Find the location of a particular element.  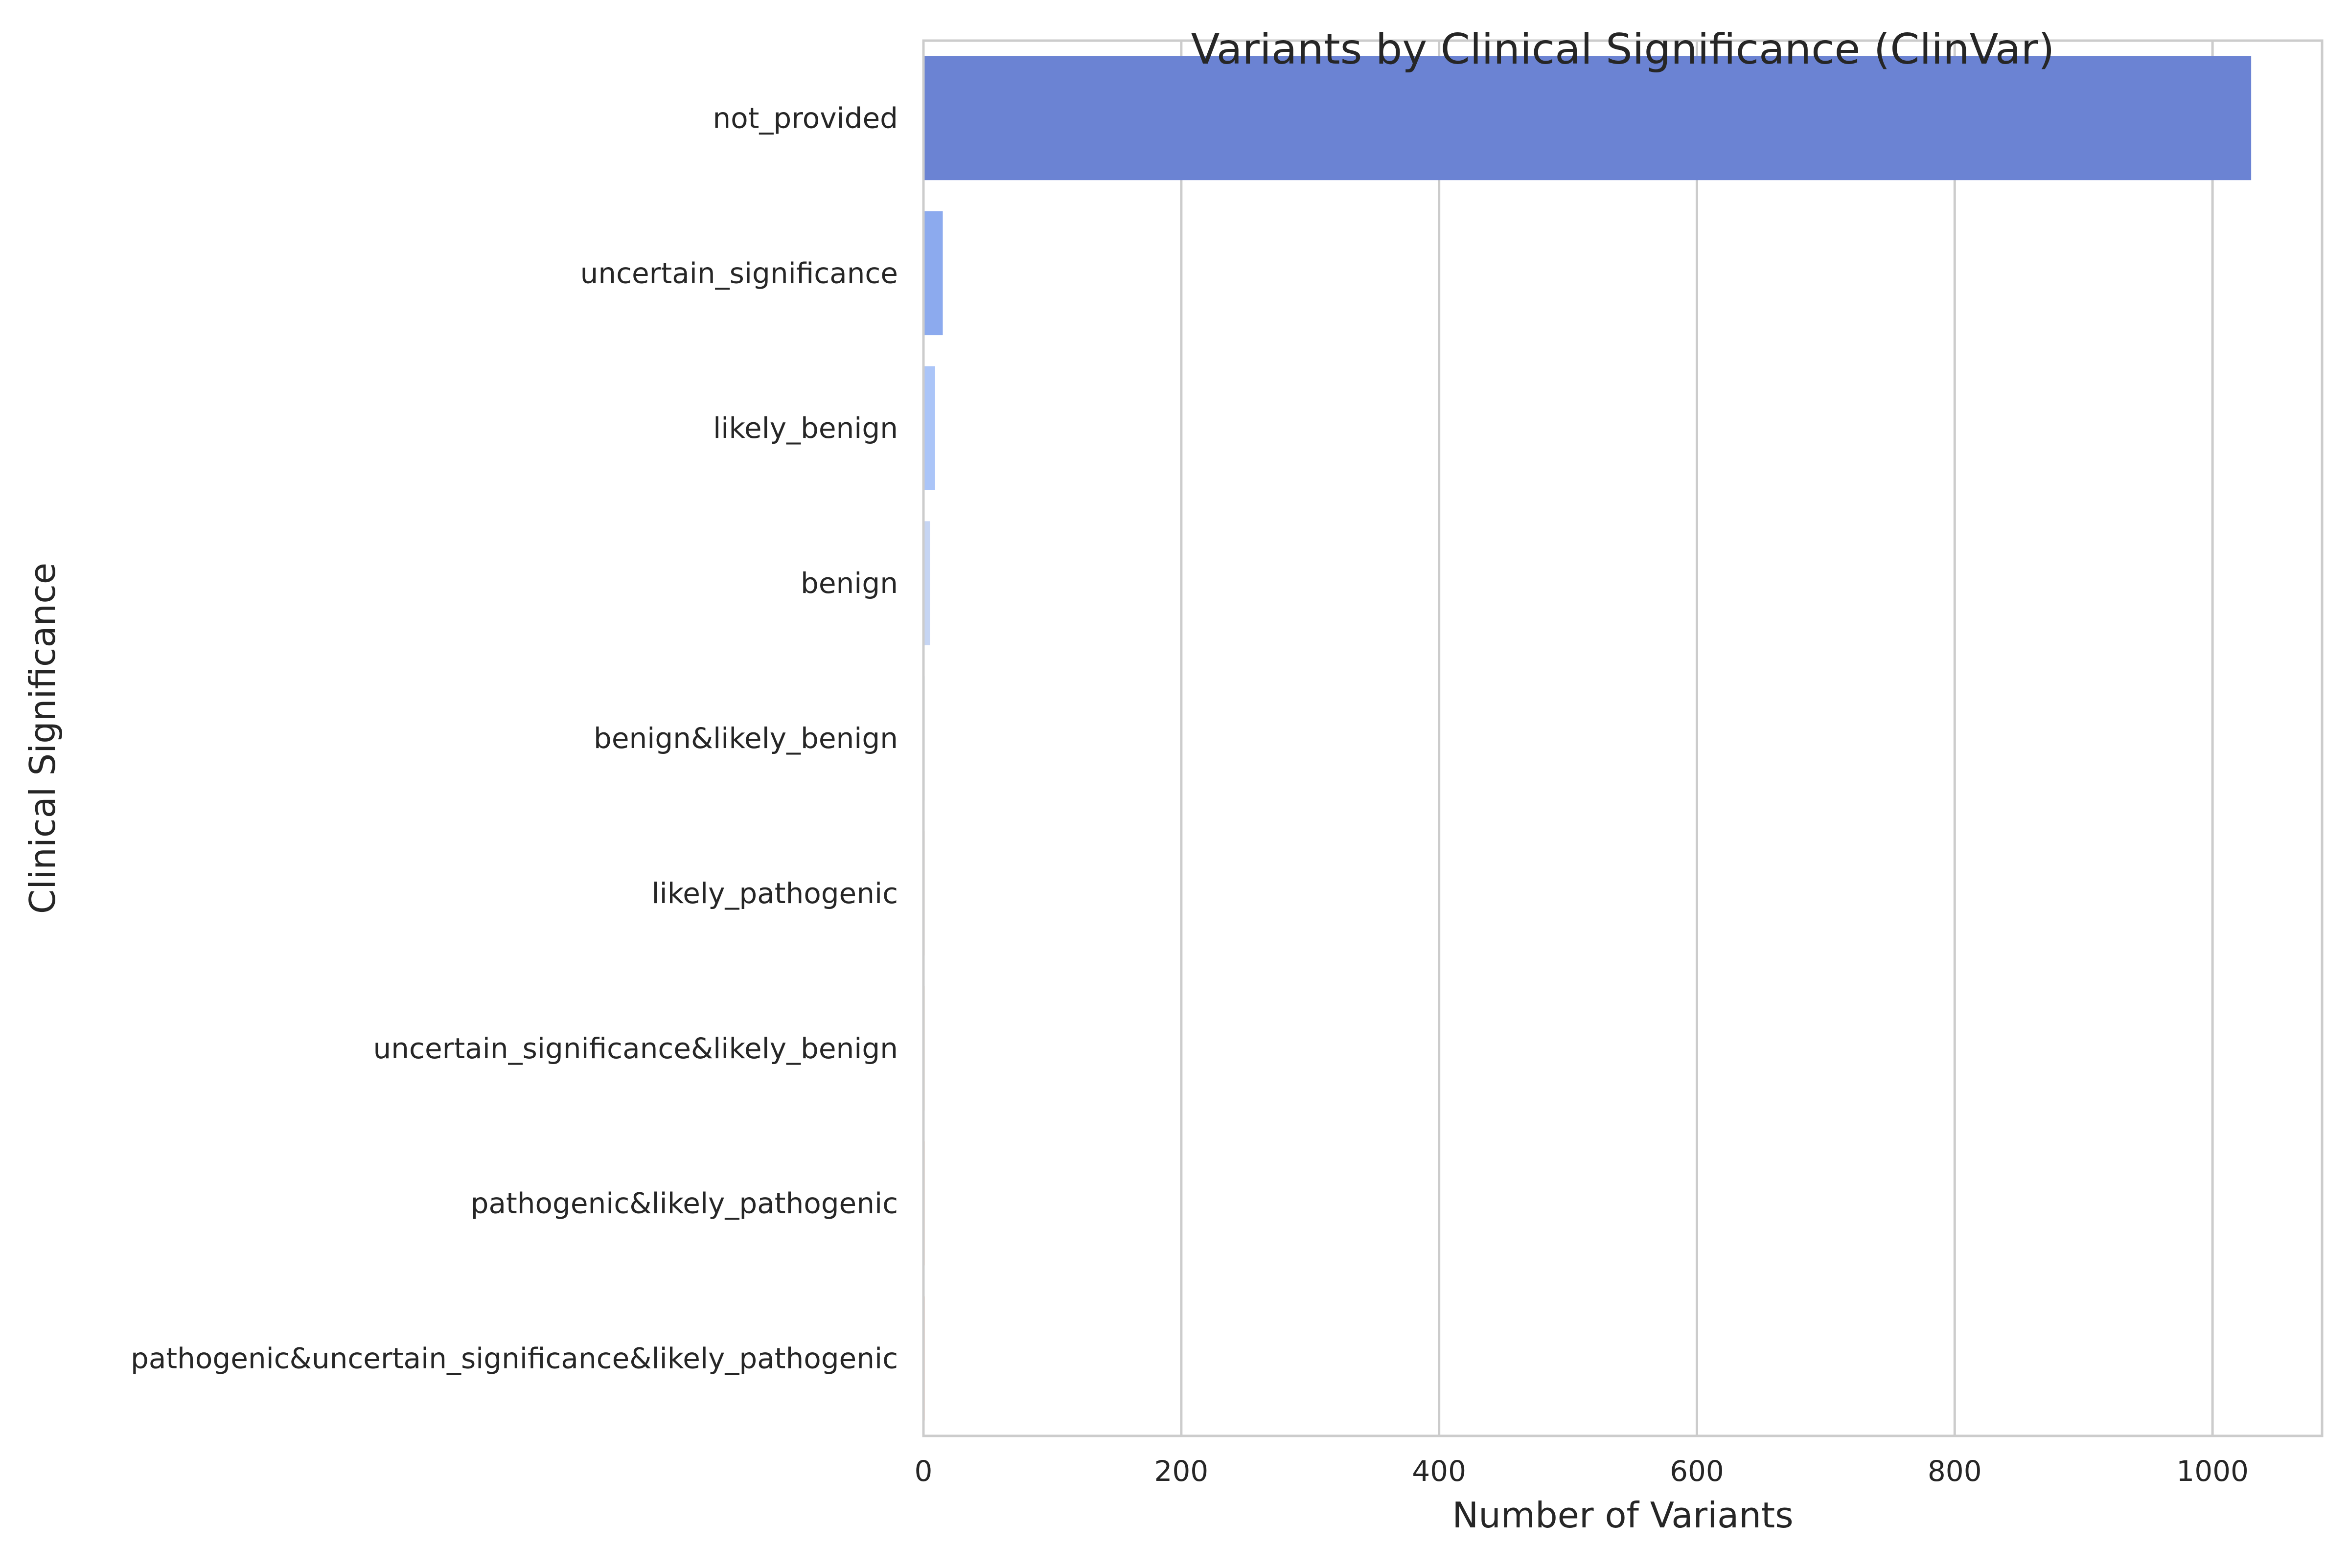

y-tick-label: likely_pathogenic is located at coordinates (775, 894).